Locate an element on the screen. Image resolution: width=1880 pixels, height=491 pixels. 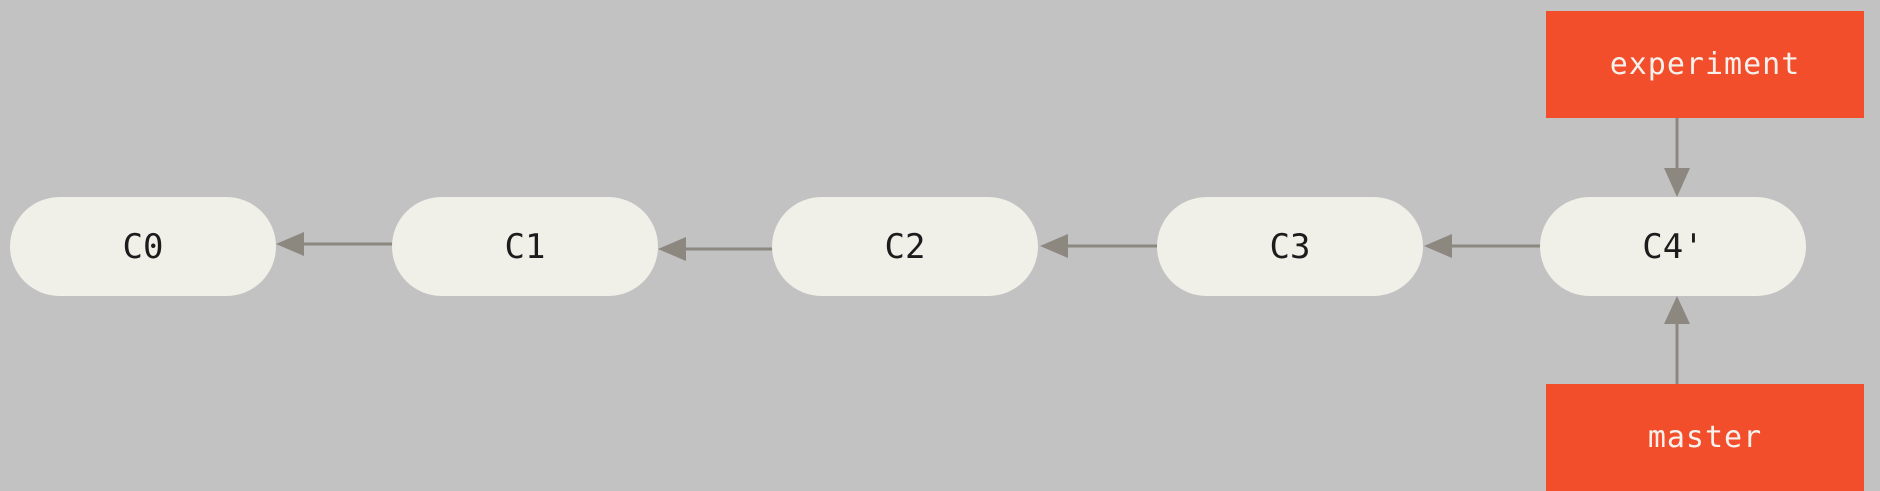
commit-label: C1 is located at coordinates (525, 246).